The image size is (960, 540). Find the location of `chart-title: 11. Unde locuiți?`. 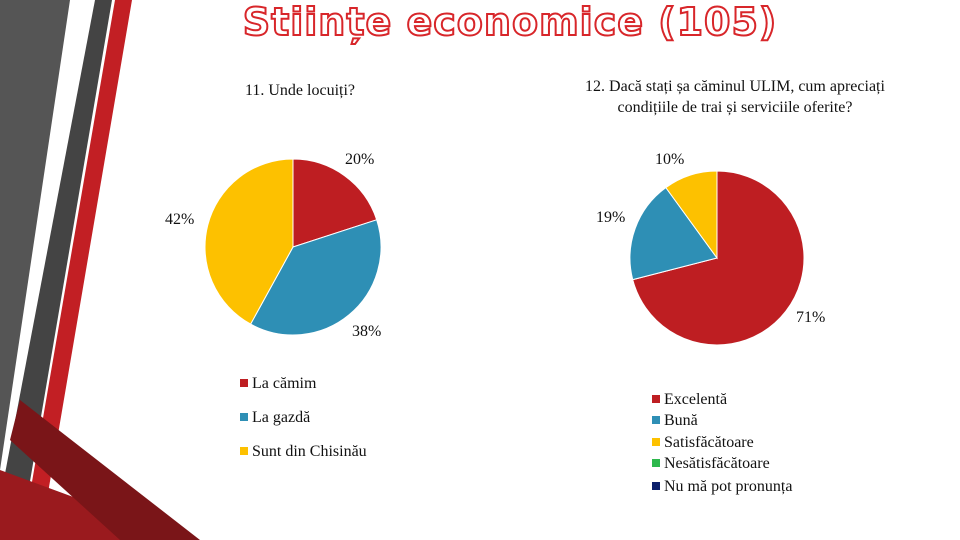

chart-title: 11. Unde locuiți? is located at coordinates (300, 90).